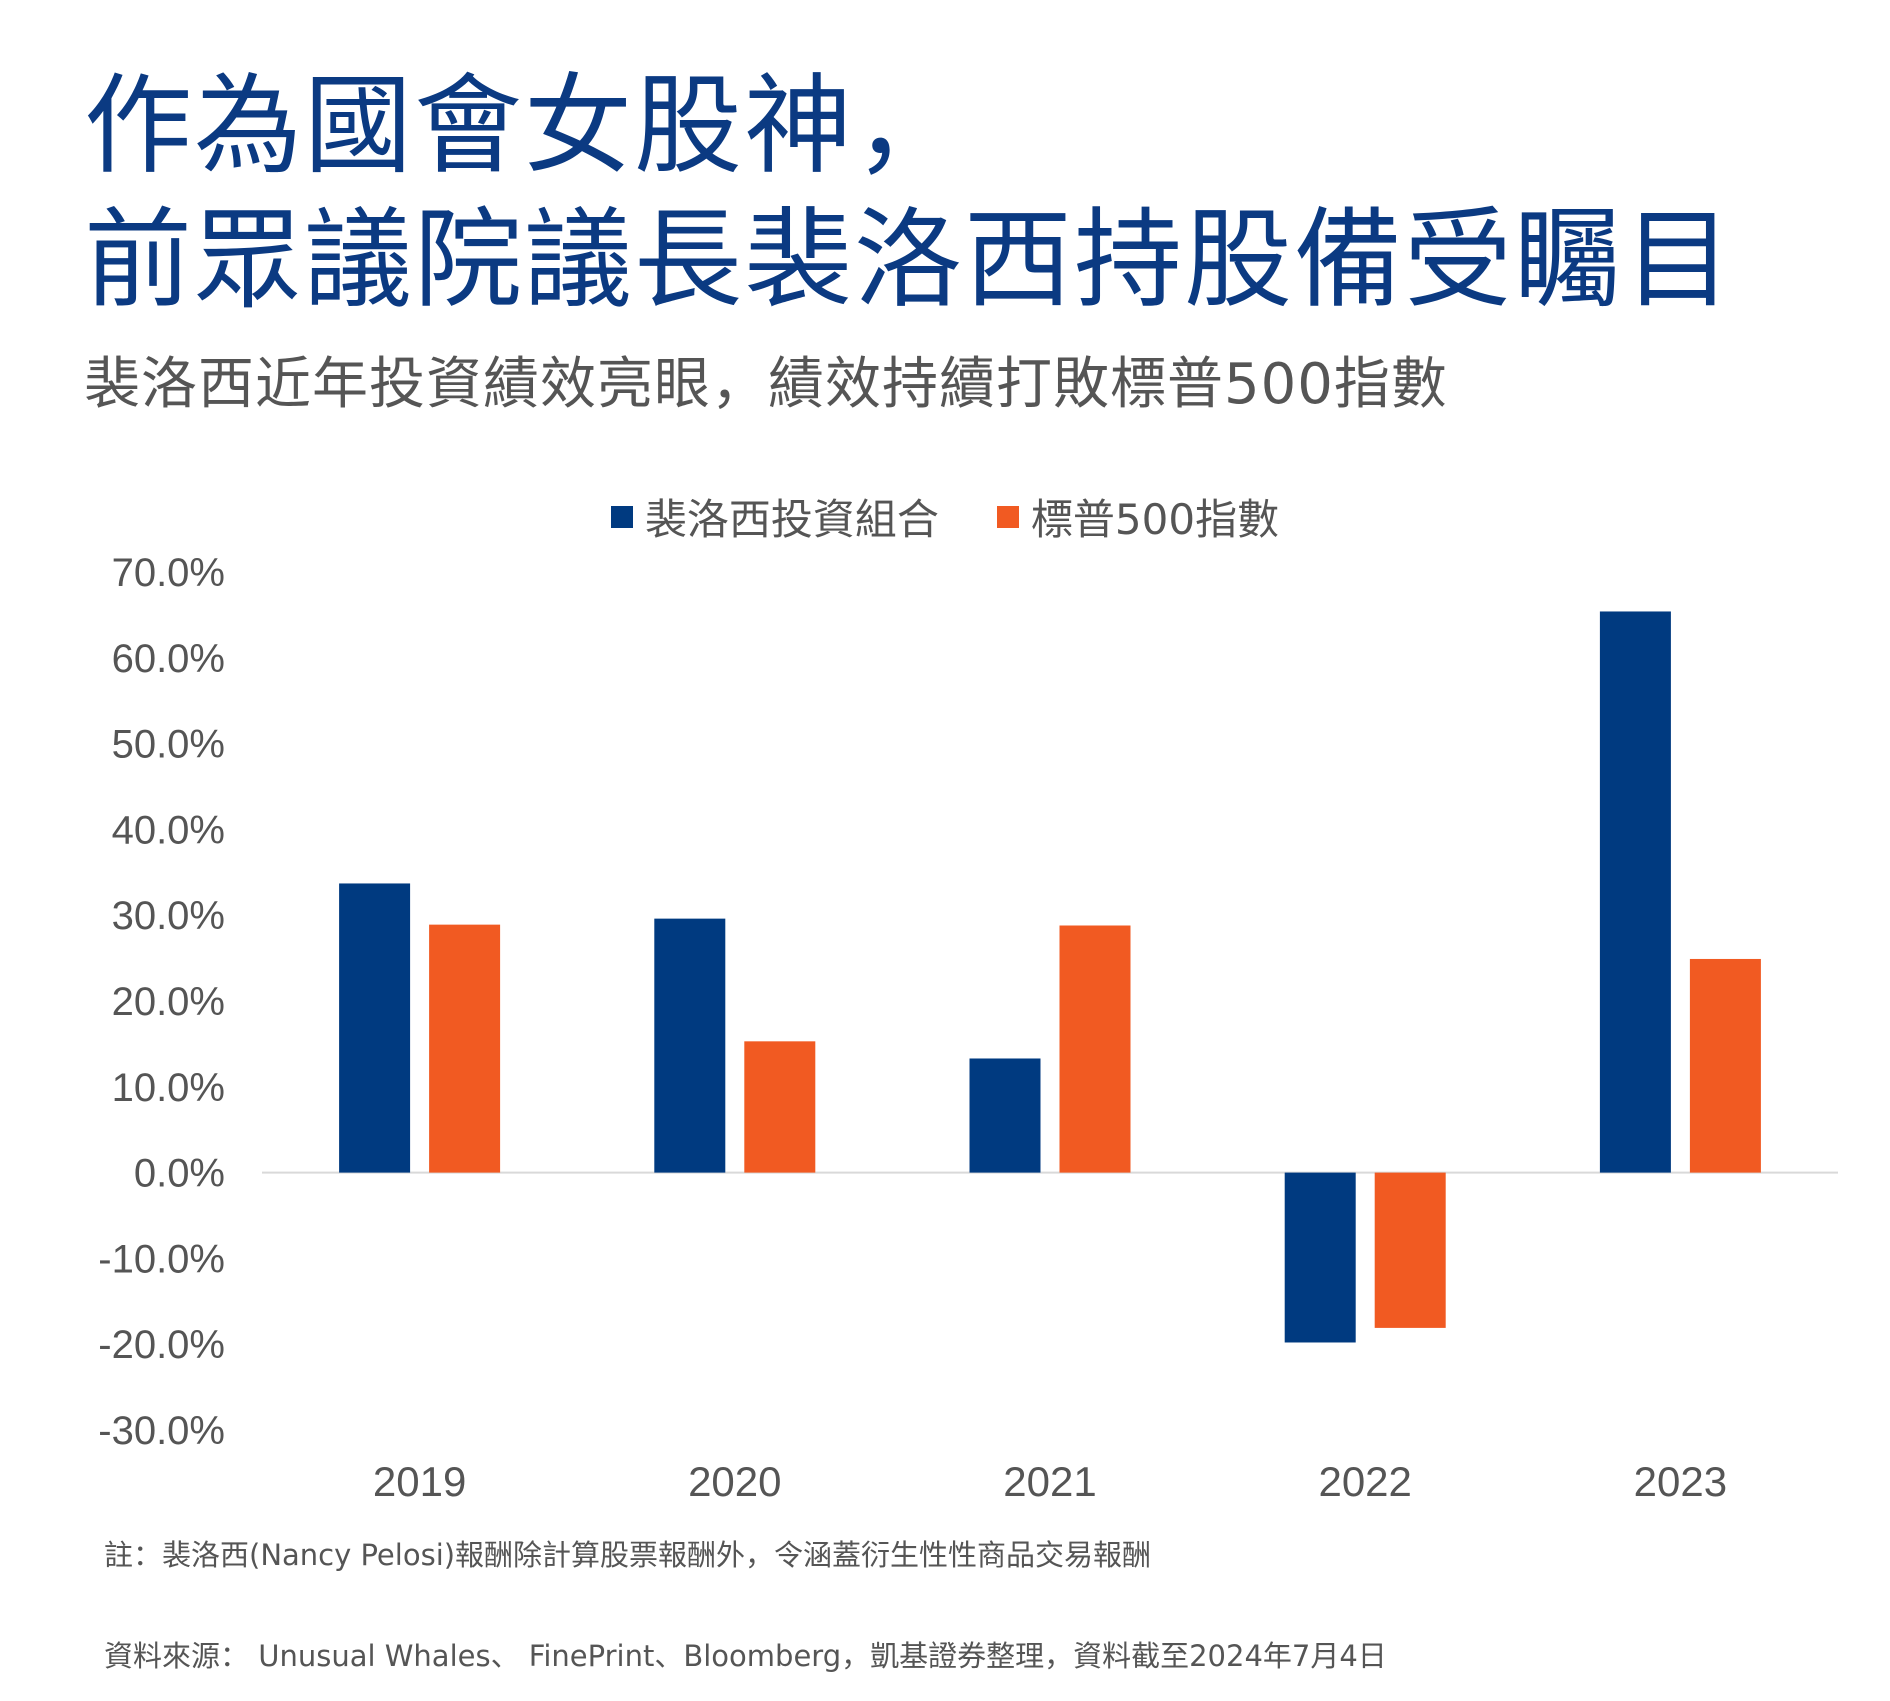  Describe the element at coordinates (168, 745) in the screenshot. I see `y-tick-label: 50.0%` at that location.